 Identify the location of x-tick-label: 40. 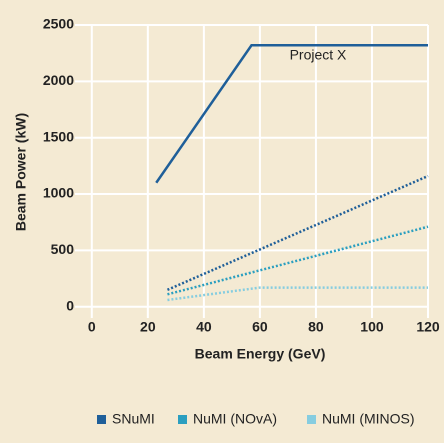
(204, 327).